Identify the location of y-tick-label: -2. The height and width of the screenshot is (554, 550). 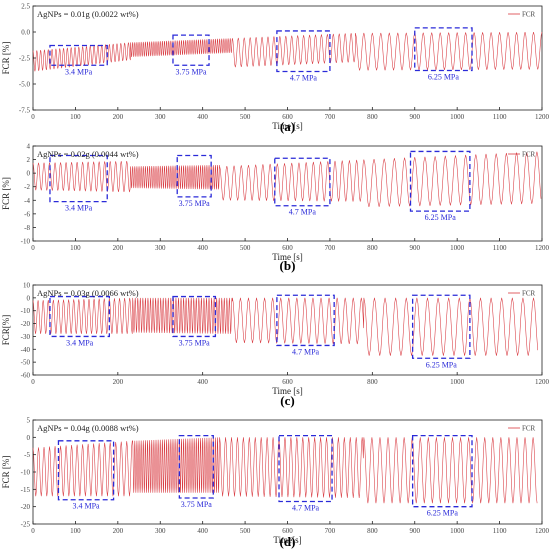
(27, 187).